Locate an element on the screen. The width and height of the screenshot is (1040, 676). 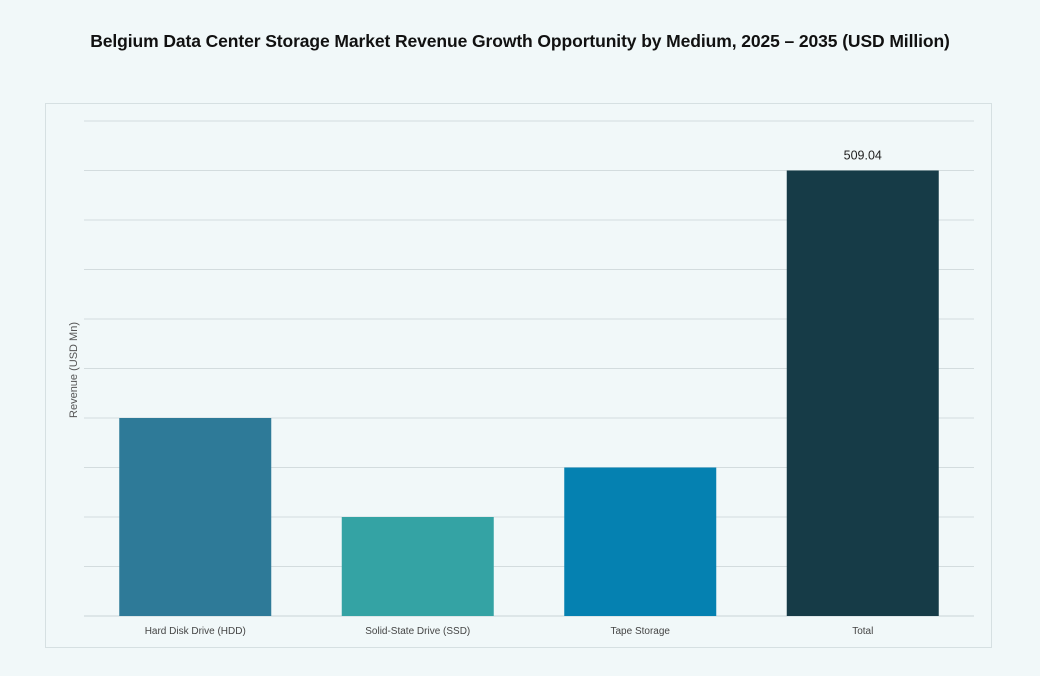
x-tick-label: Total is located at coordinates (862, 631).